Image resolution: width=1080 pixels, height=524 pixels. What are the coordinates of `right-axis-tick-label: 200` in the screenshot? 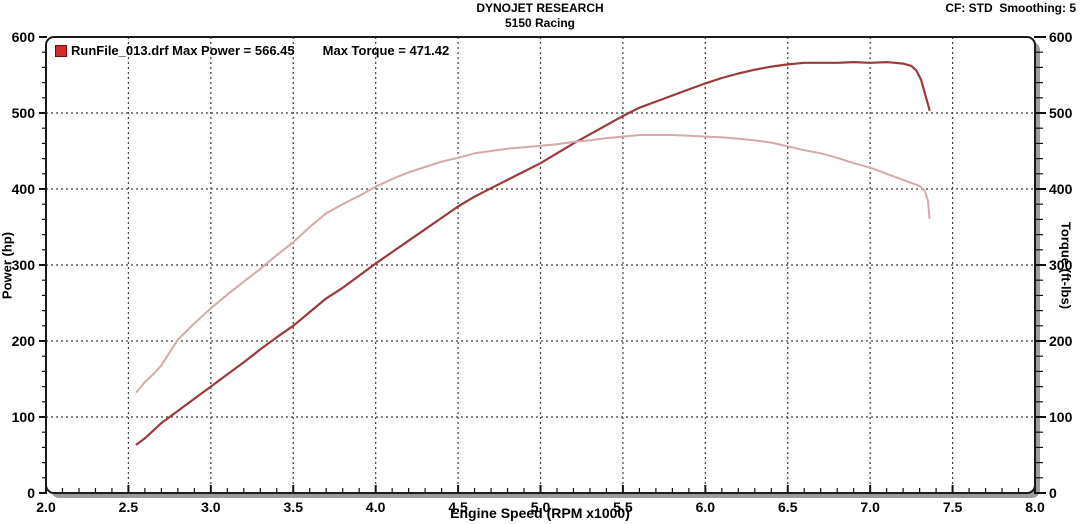 It's located at (1061, 341).